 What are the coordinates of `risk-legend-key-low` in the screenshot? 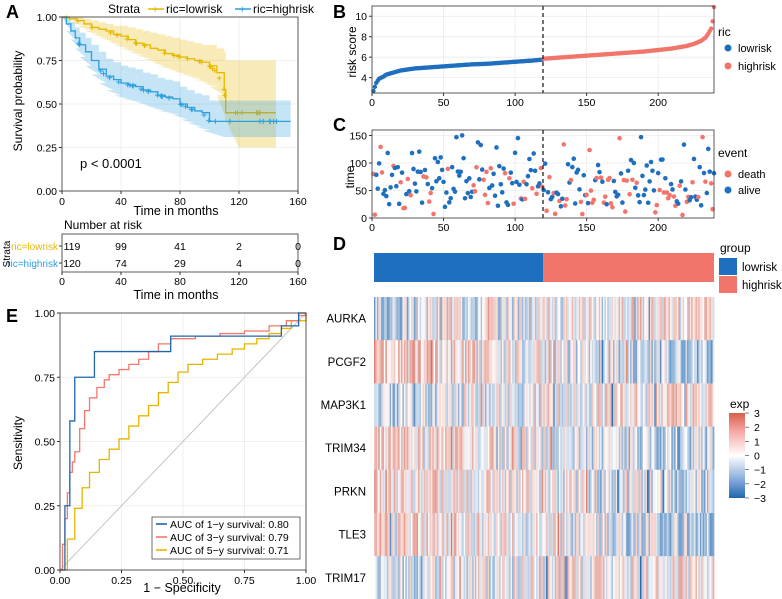 It's located at (728, 48).